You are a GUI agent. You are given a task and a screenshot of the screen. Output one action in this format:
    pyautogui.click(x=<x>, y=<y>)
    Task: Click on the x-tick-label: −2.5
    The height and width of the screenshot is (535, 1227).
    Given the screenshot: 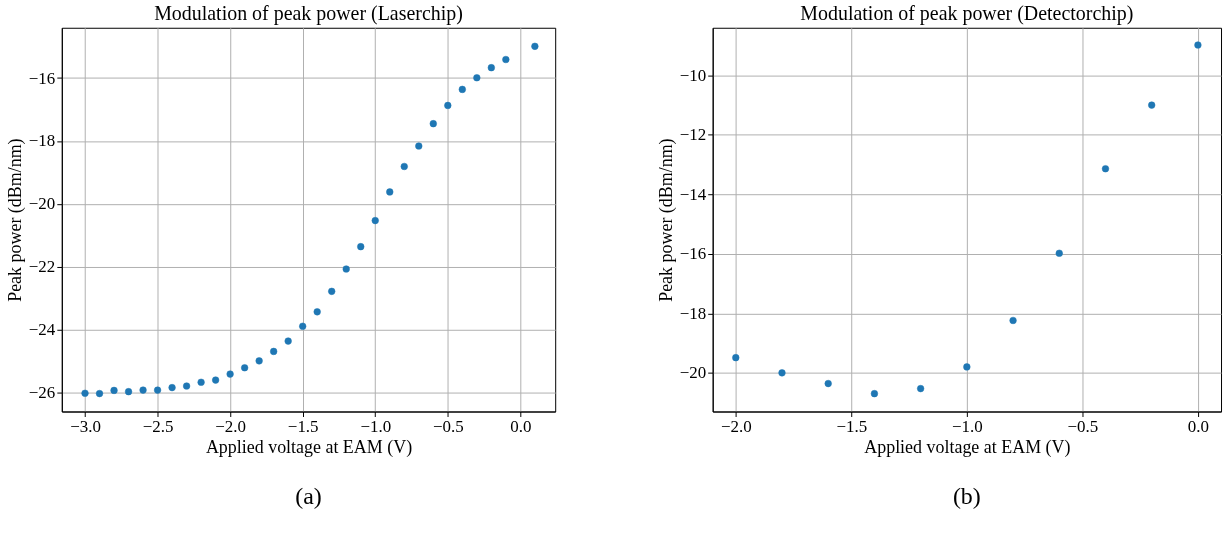 What is the action you would take?
    pyautogui.click(x=158, y=426)
    